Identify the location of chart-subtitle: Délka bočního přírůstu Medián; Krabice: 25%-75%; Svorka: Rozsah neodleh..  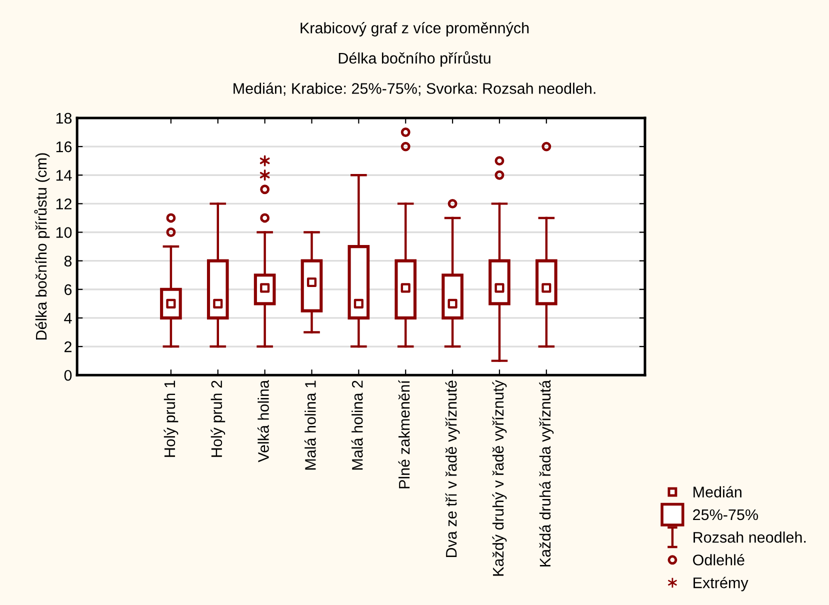
(415, 73).